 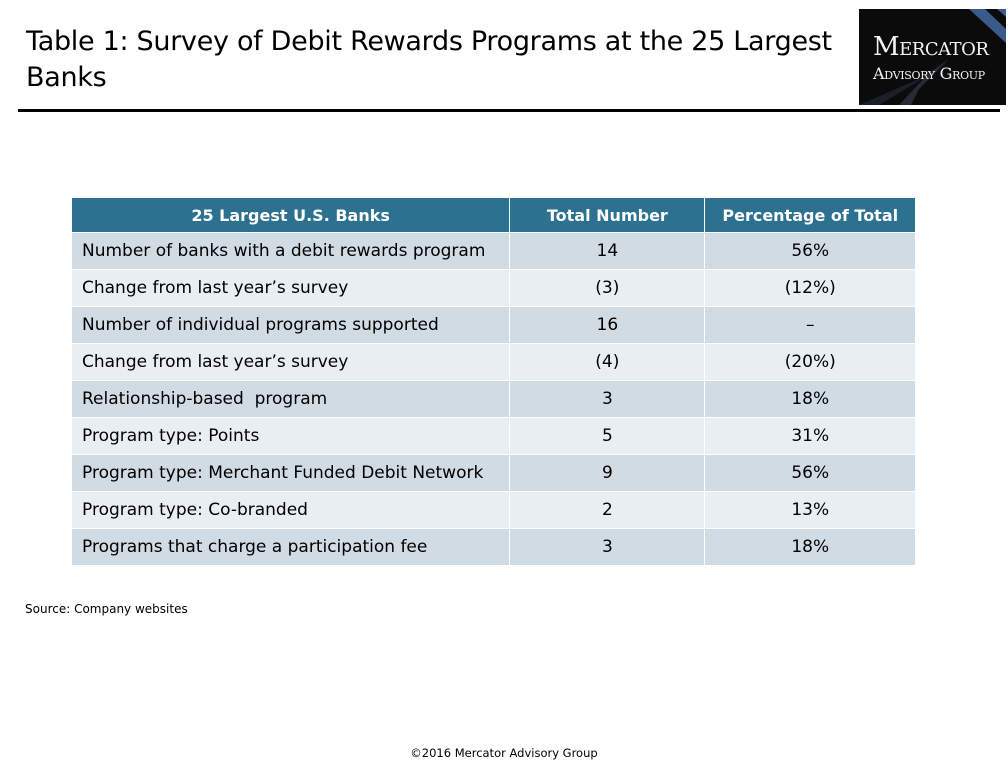 I want to click on logo-x-mark-icon, so click(x=932, y=57).